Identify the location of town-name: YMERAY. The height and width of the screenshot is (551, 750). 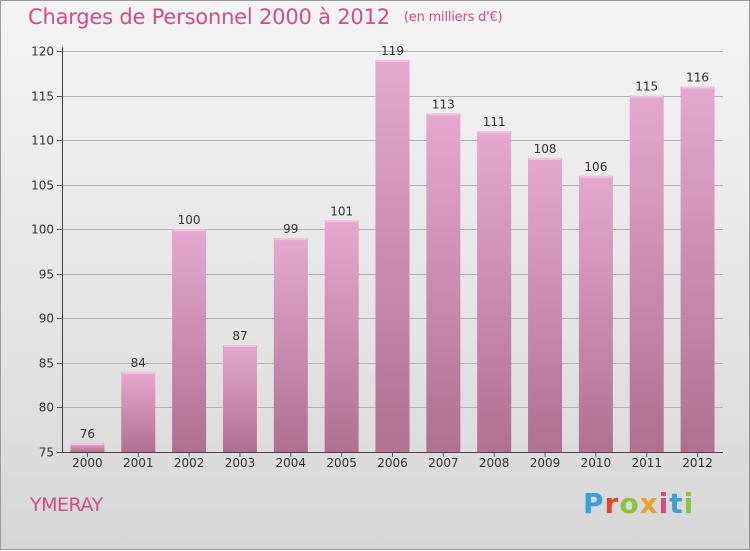
(66, 505).